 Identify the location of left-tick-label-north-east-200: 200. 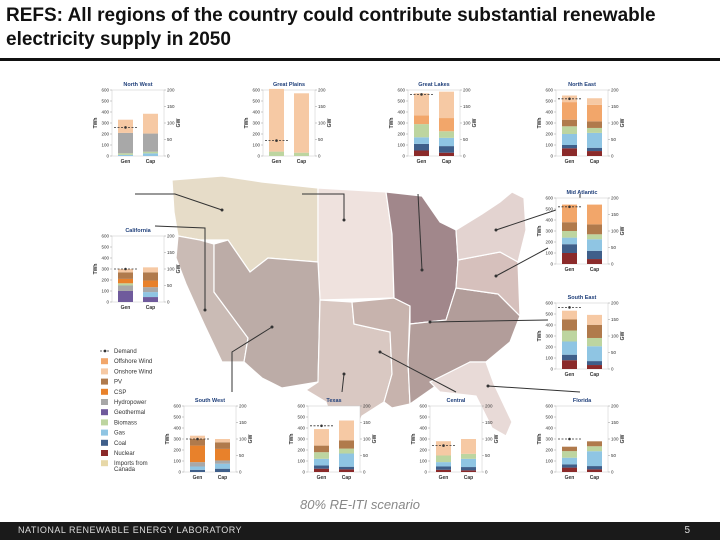
(549, 134).